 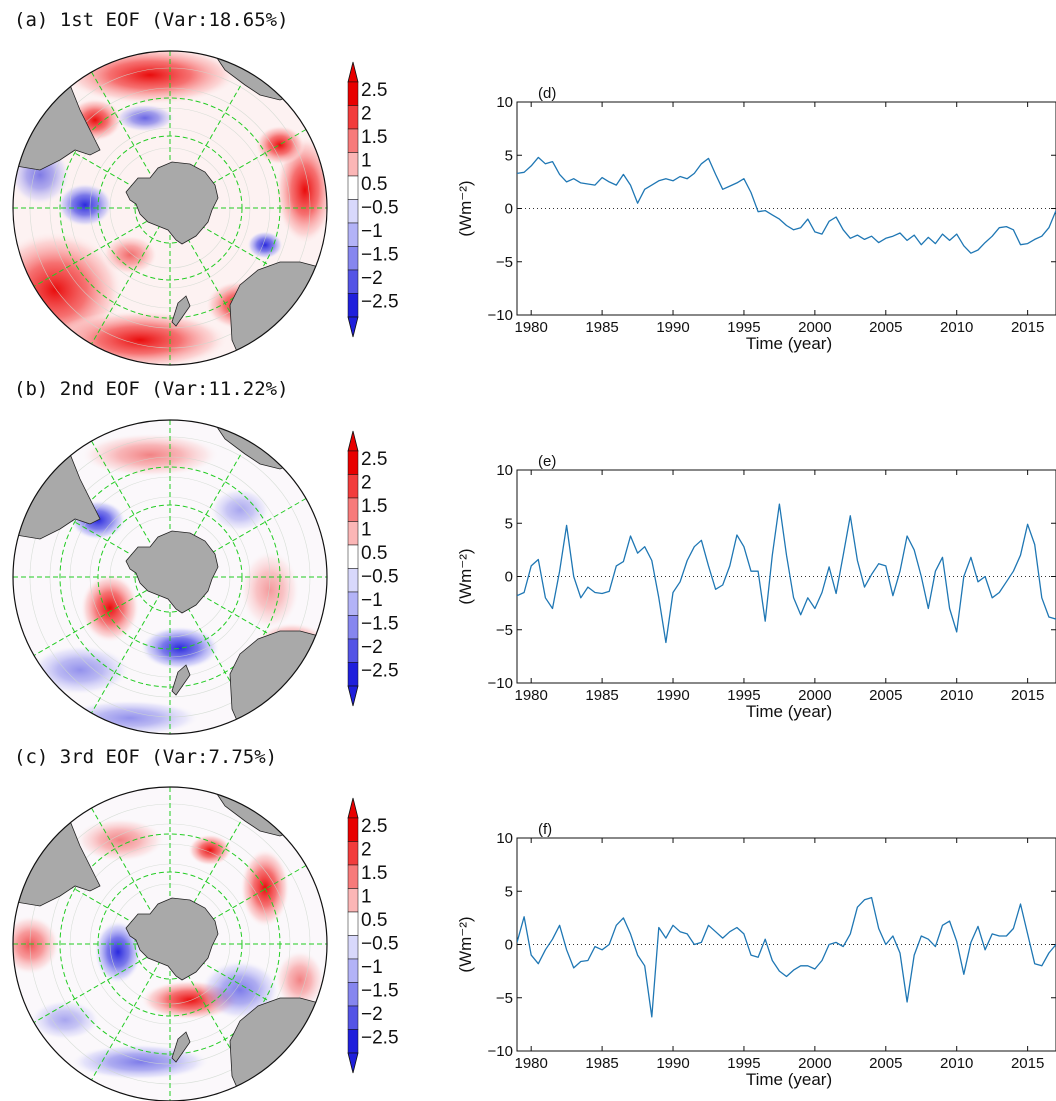 I want to click on map-b-border, so click(x=170, y=577).